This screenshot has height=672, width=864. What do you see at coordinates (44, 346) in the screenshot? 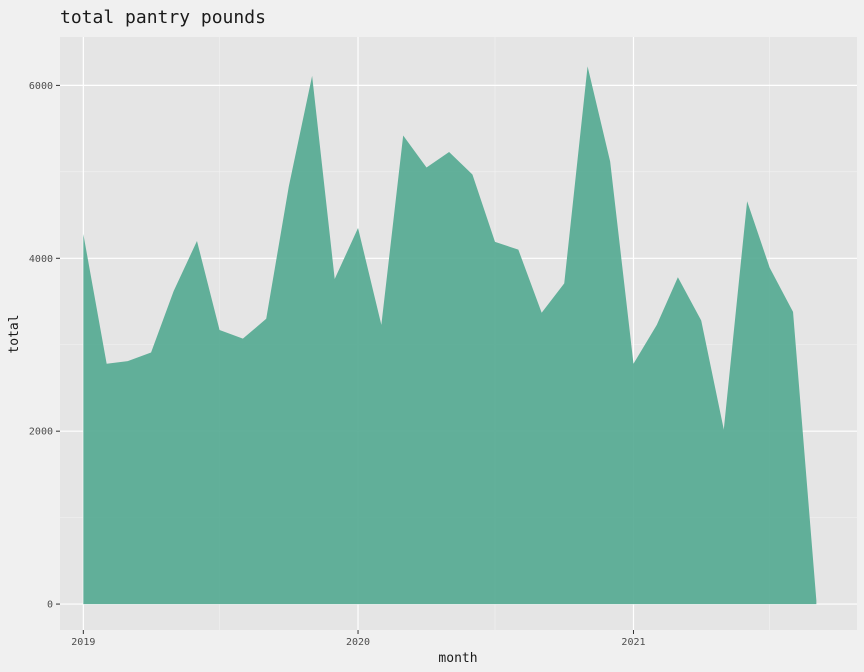
I see `y-axis: 0 2000 4000 6000` at bounding box center [44, 346].